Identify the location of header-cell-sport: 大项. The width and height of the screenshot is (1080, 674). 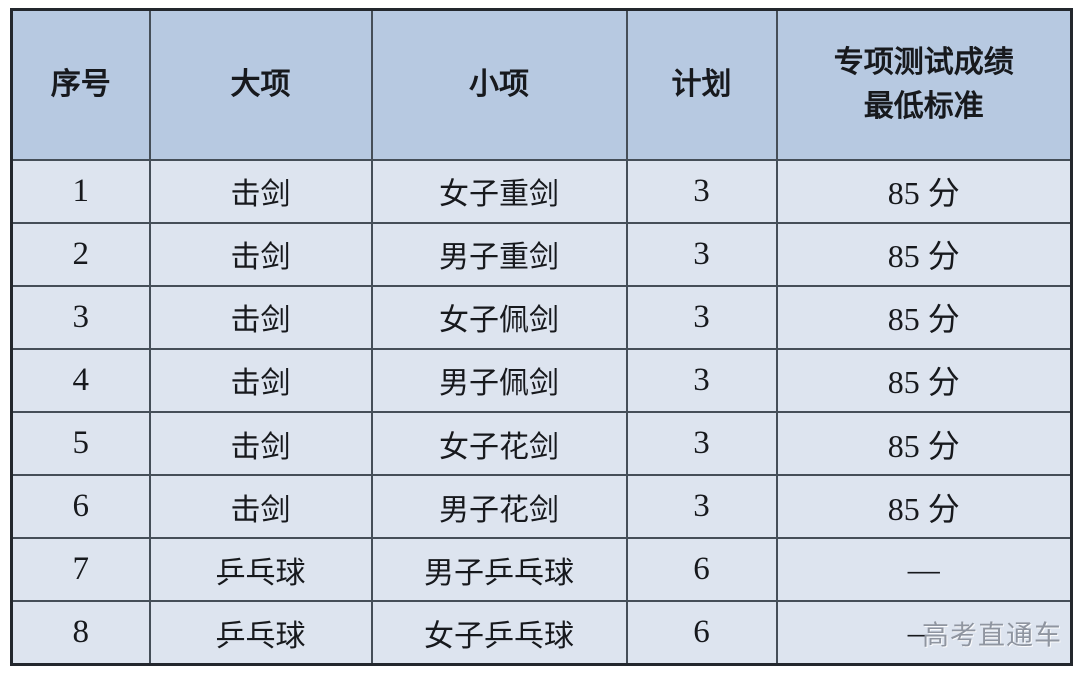
(260, 84).